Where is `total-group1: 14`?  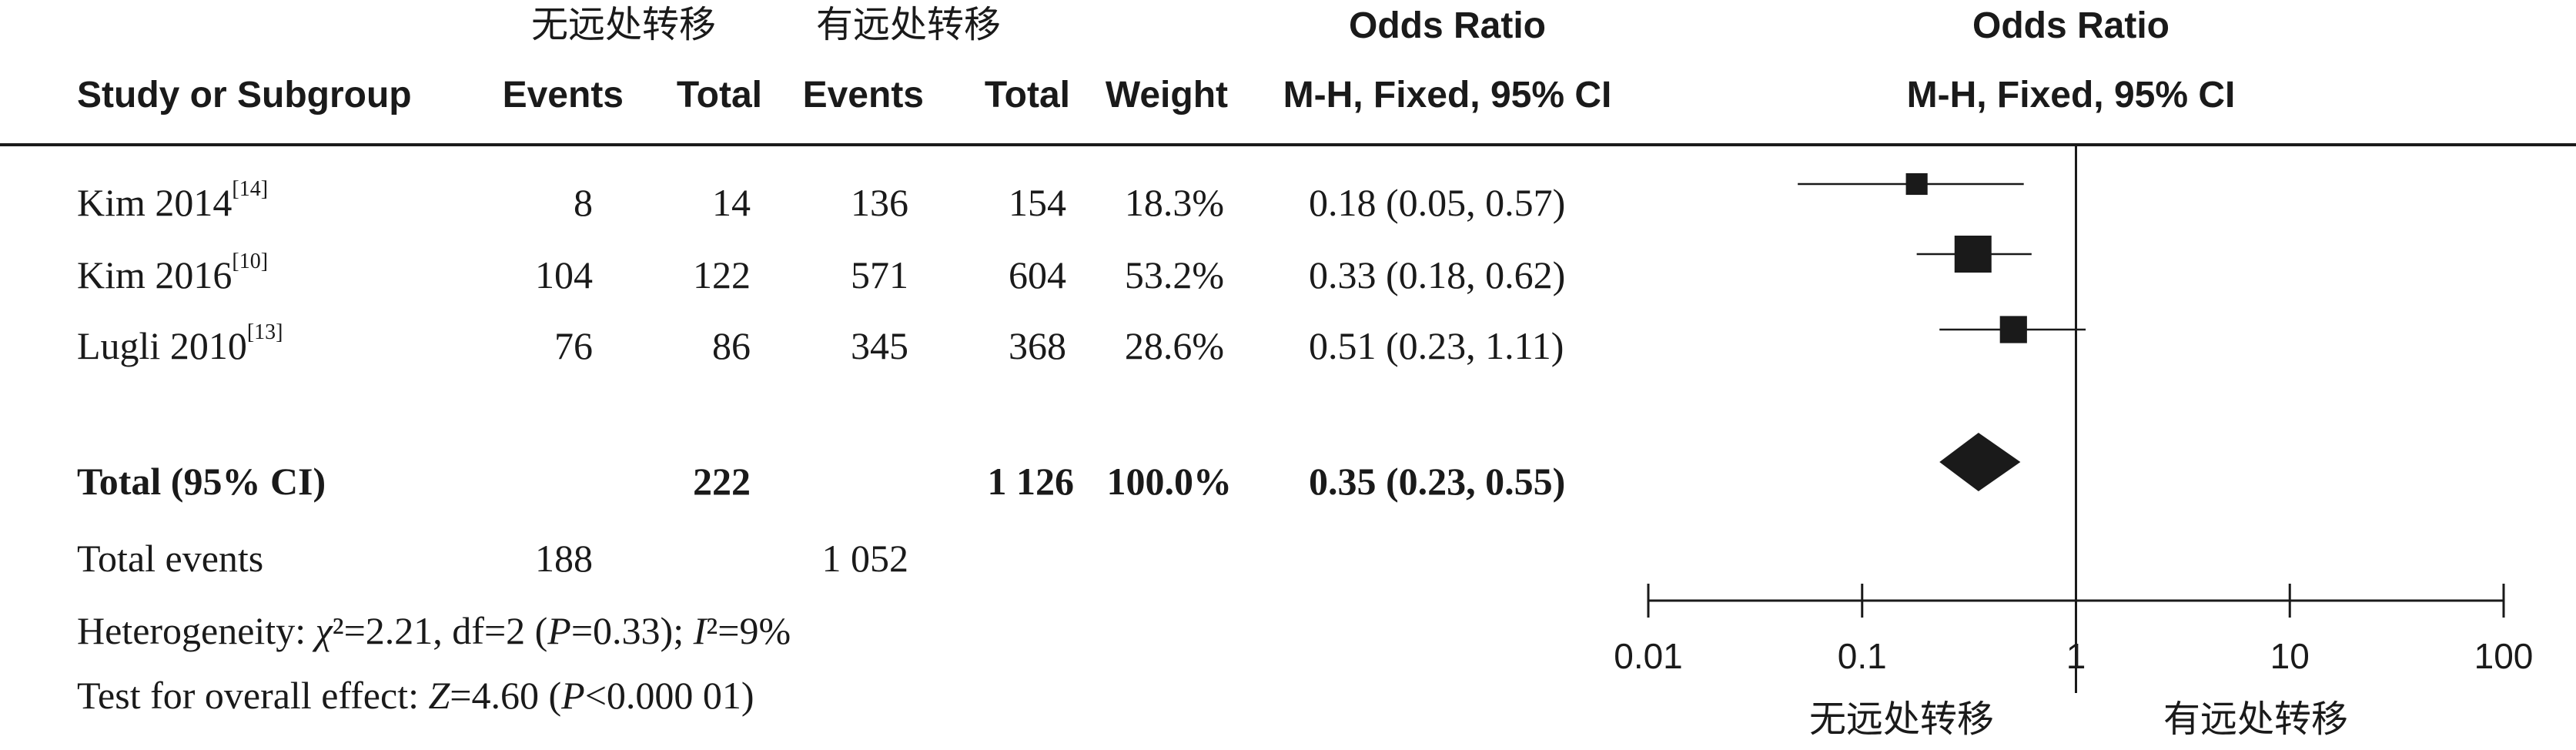
total-group1: 14 is located at coordinates (731, 203).